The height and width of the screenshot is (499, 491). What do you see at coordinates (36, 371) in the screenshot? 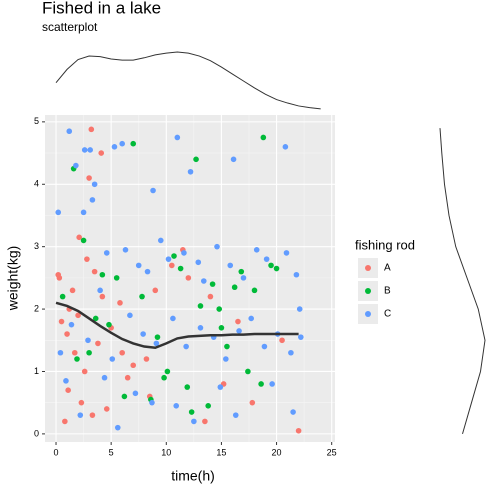
I see `y-tick-label: 1` at bounding box center [36, 371].